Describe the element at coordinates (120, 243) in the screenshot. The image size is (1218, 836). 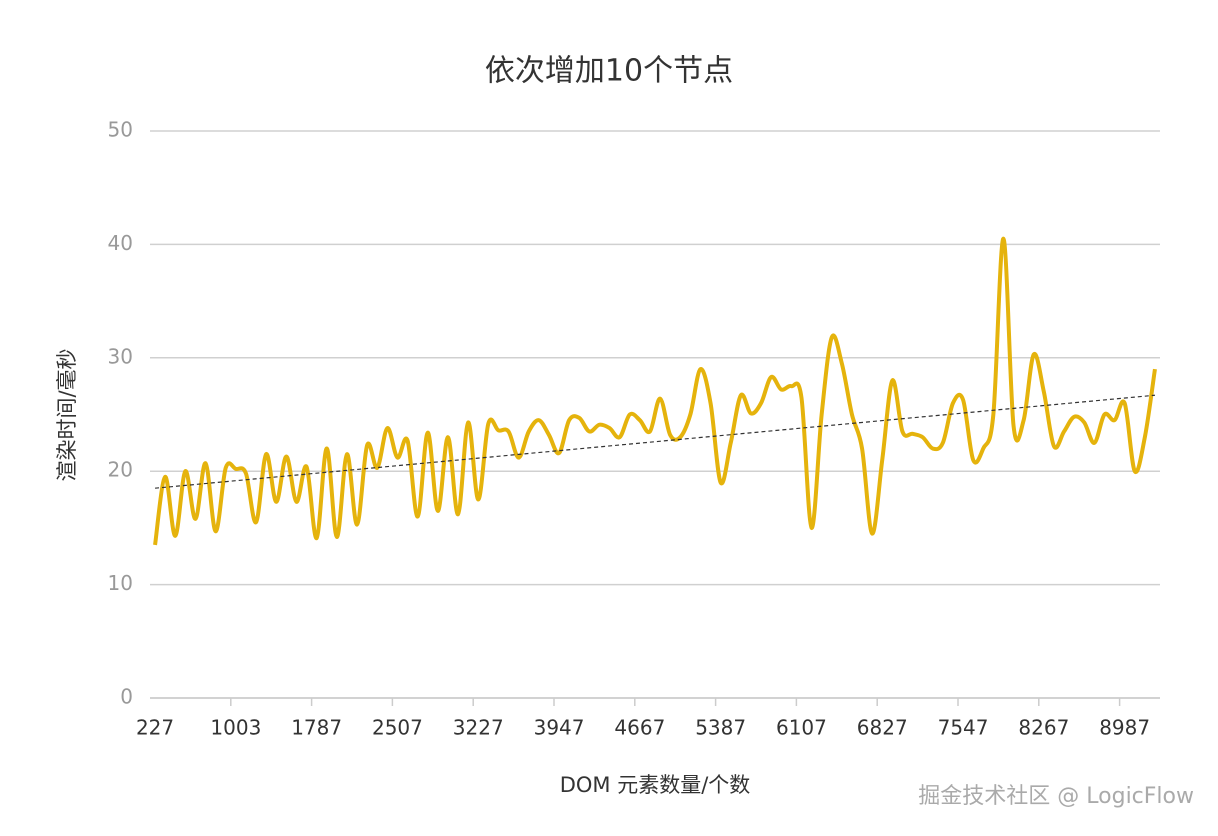
I see `y-tick-label: 40` at that location.